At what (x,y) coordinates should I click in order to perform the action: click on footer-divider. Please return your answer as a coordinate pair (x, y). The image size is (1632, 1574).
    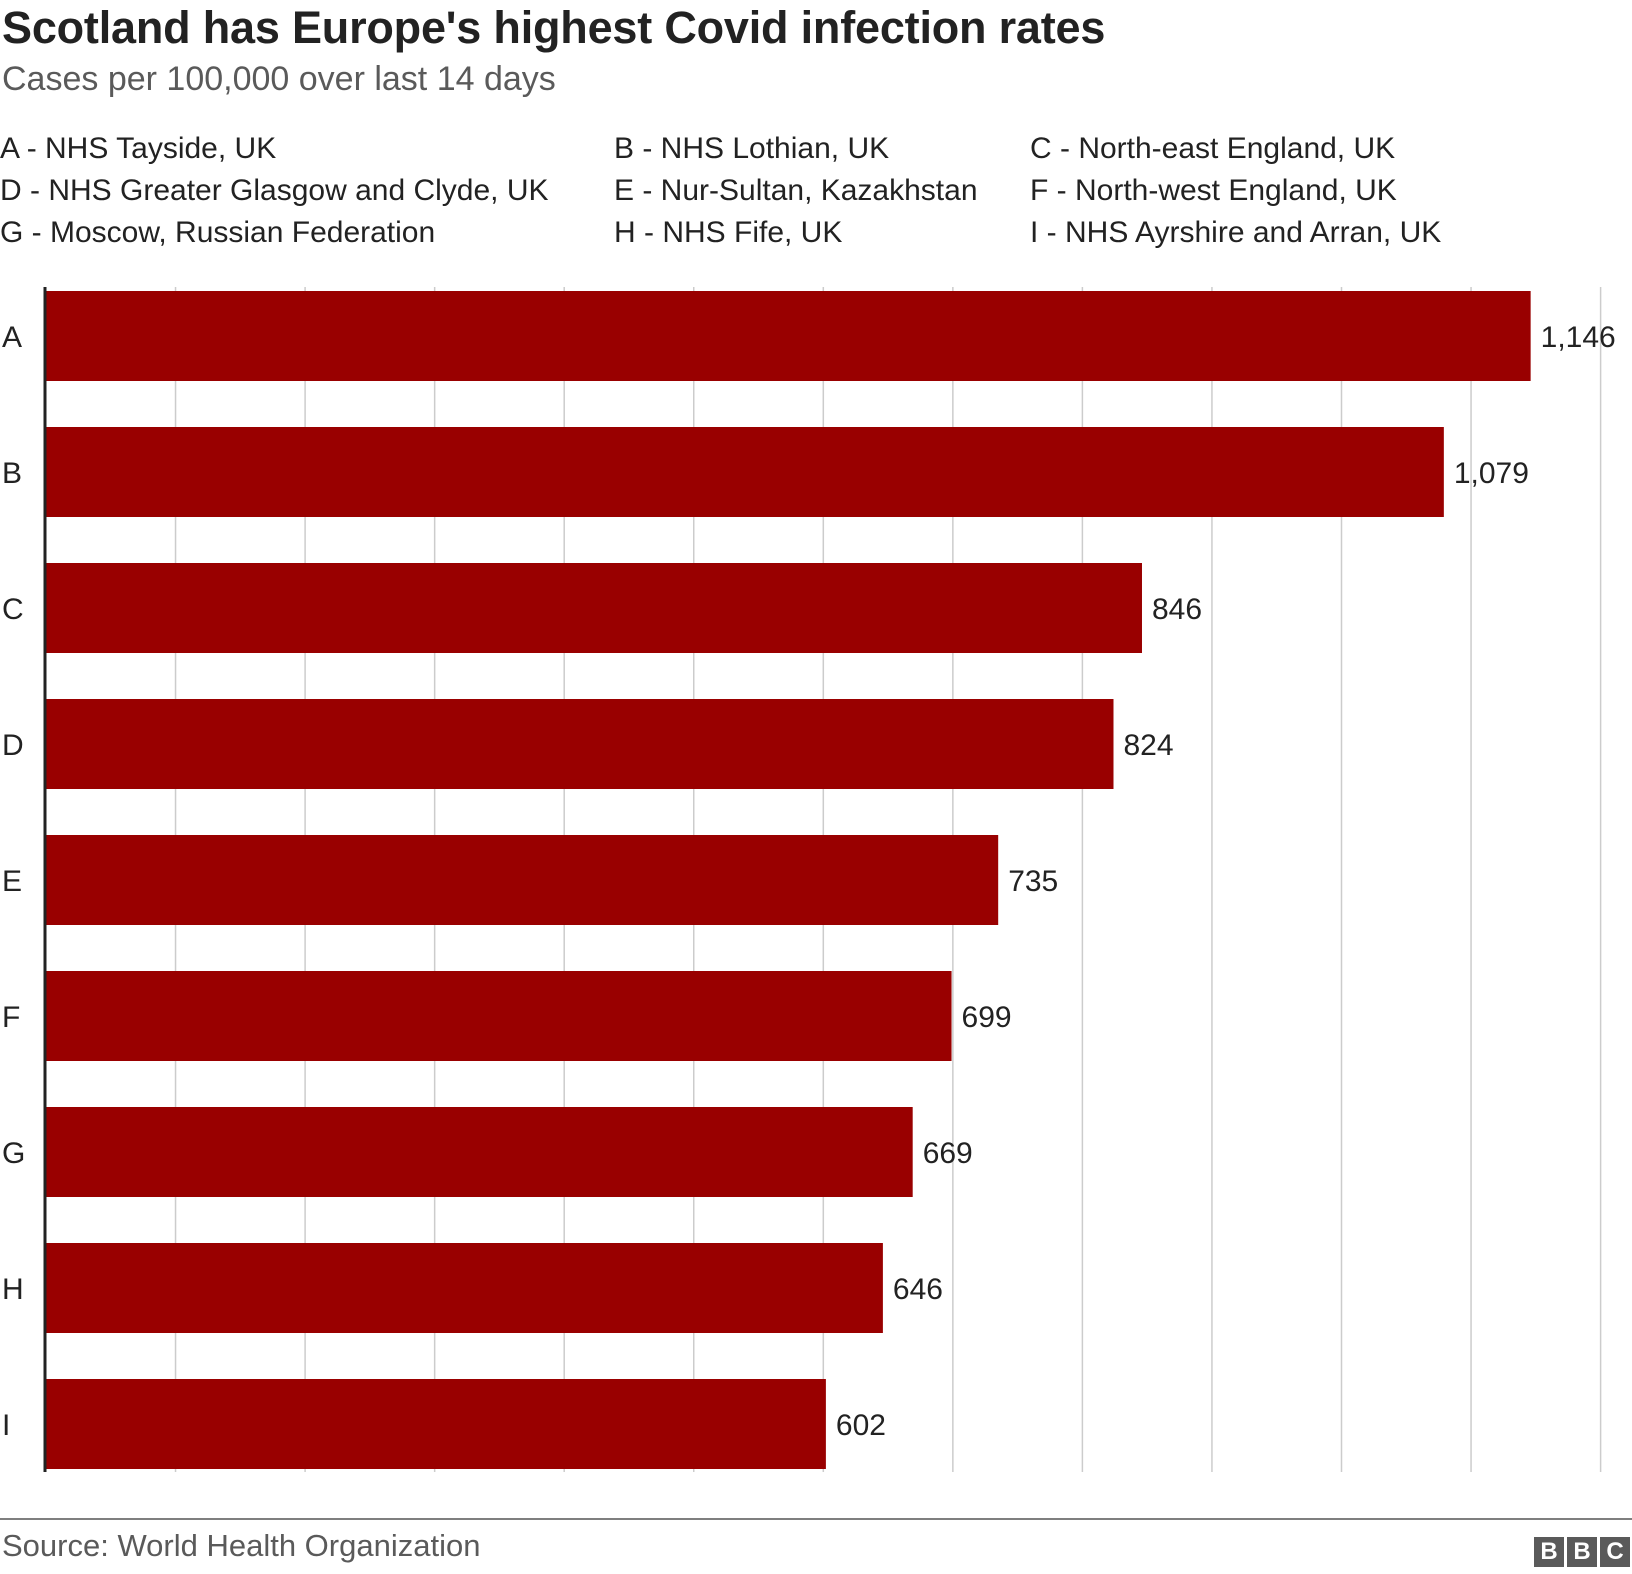
    Looking at the image, I should click on (816, 1519).